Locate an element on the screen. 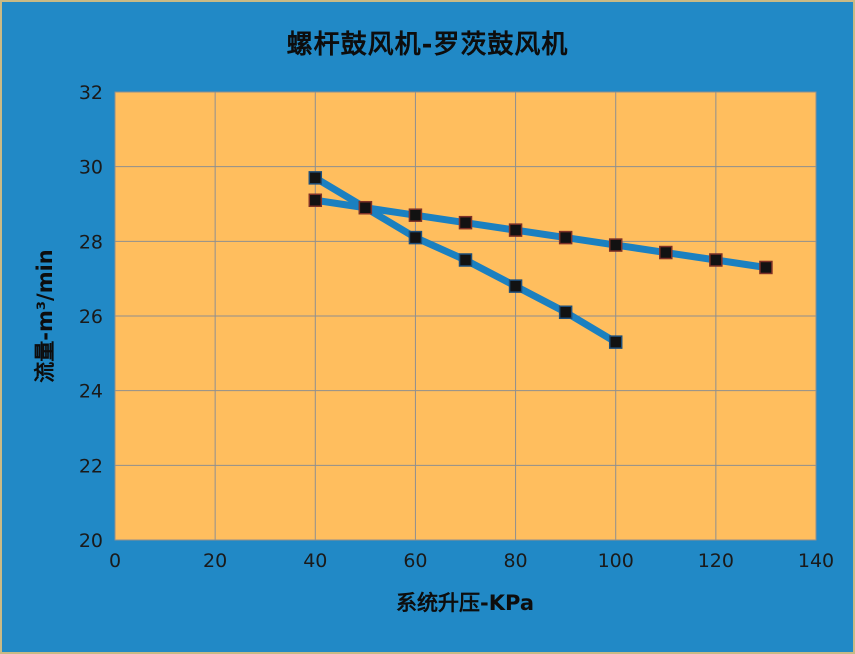 The image size is (855, 654). chart-title: 螺杆鼓风机-罗茨鼓风机 is located at coordinates (427, 45).